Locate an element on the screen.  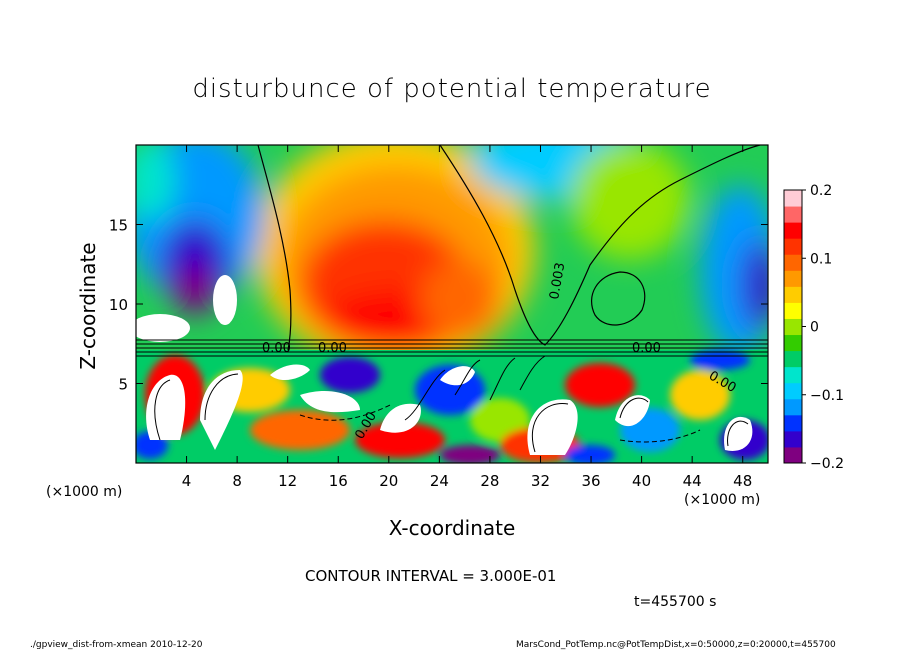
x-tick-label: 44 is located at coordinates (692, 481).